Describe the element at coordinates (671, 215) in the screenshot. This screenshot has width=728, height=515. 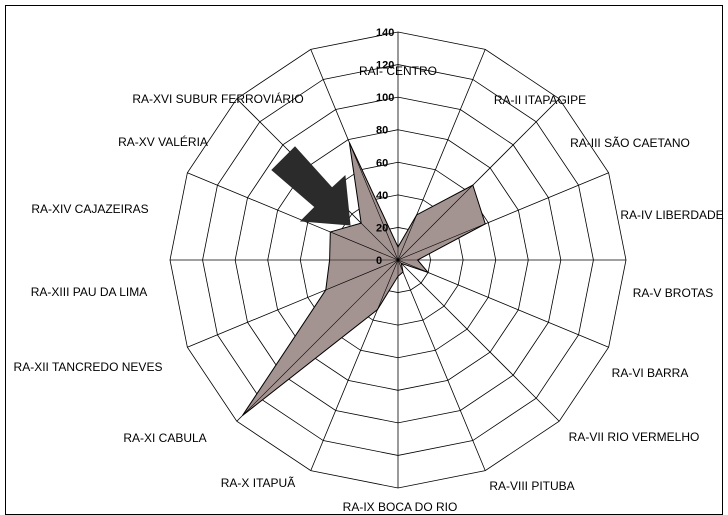
I see `category-label-4: RA-IV LIBERDADE` at that location.